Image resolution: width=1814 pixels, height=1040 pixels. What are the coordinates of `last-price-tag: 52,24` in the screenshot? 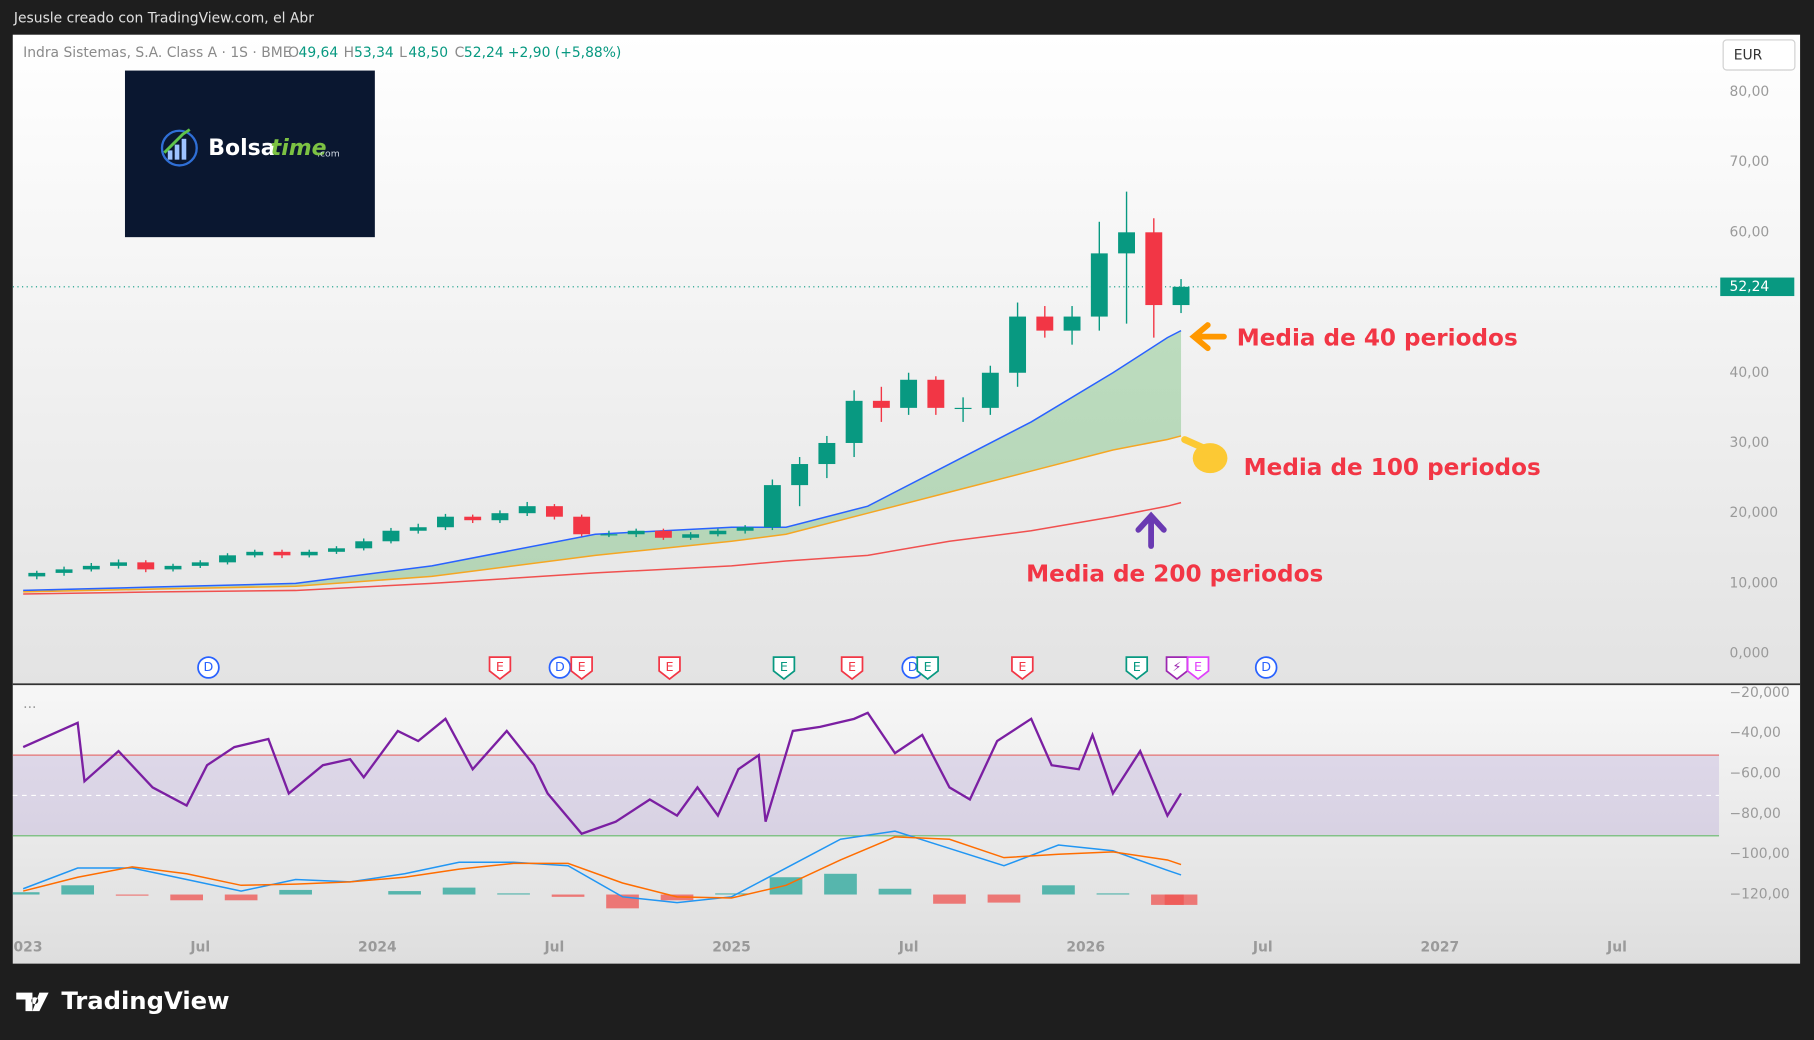 It's located at (1757, 287).